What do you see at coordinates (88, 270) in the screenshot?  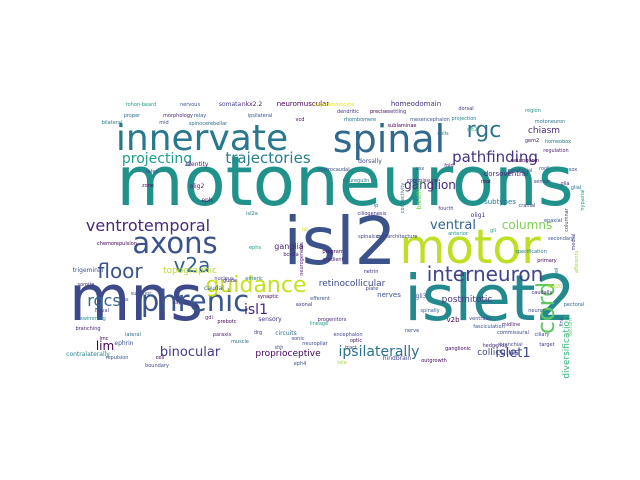 I see `word: trigeminal` at bounding box center [88, 270].